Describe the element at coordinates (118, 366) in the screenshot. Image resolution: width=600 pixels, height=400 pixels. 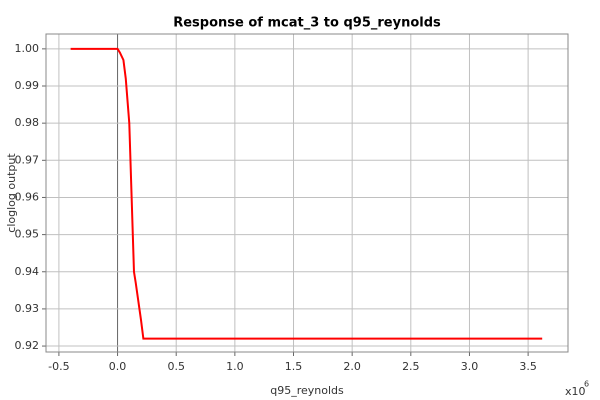
I see `x-tick-label: 0.0` at that location.